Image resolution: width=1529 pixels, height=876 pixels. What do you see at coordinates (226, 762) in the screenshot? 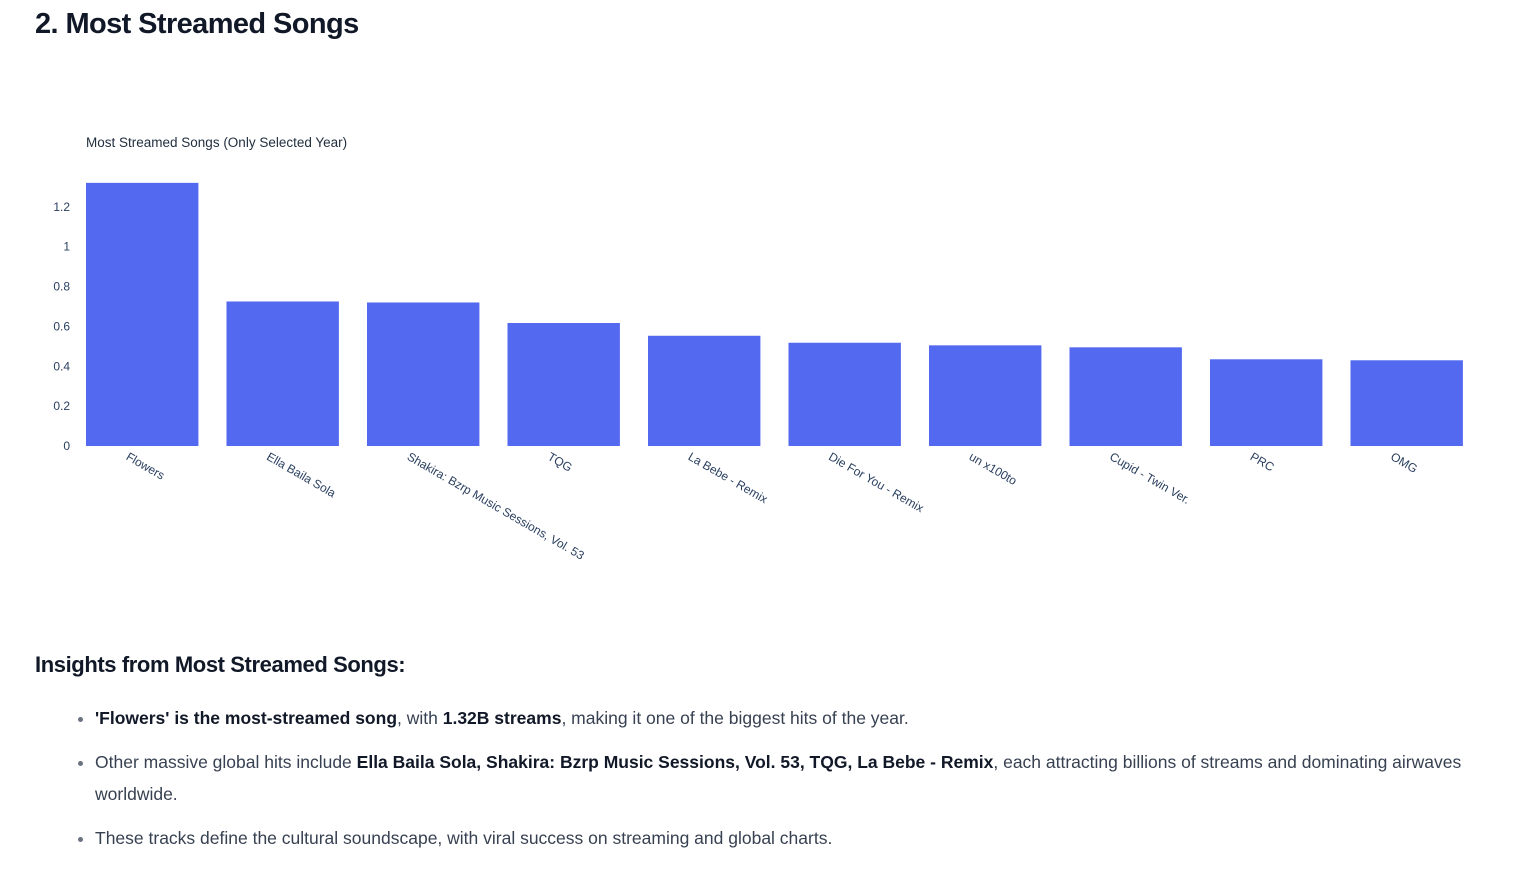
I see `insight-2-text-1: Other massive global hits include` at bounding box center [226, 762].